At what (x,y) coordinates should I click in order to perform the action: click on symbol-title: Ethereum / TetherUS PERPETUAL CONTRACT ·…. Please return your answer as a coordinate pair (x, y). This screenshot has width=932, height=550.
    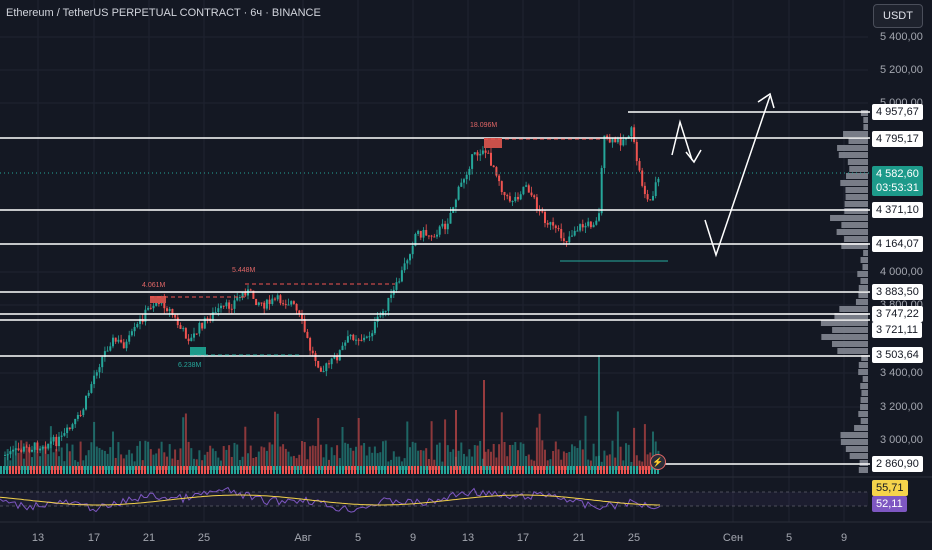
    Looking at the image, I should click on (163, 13).